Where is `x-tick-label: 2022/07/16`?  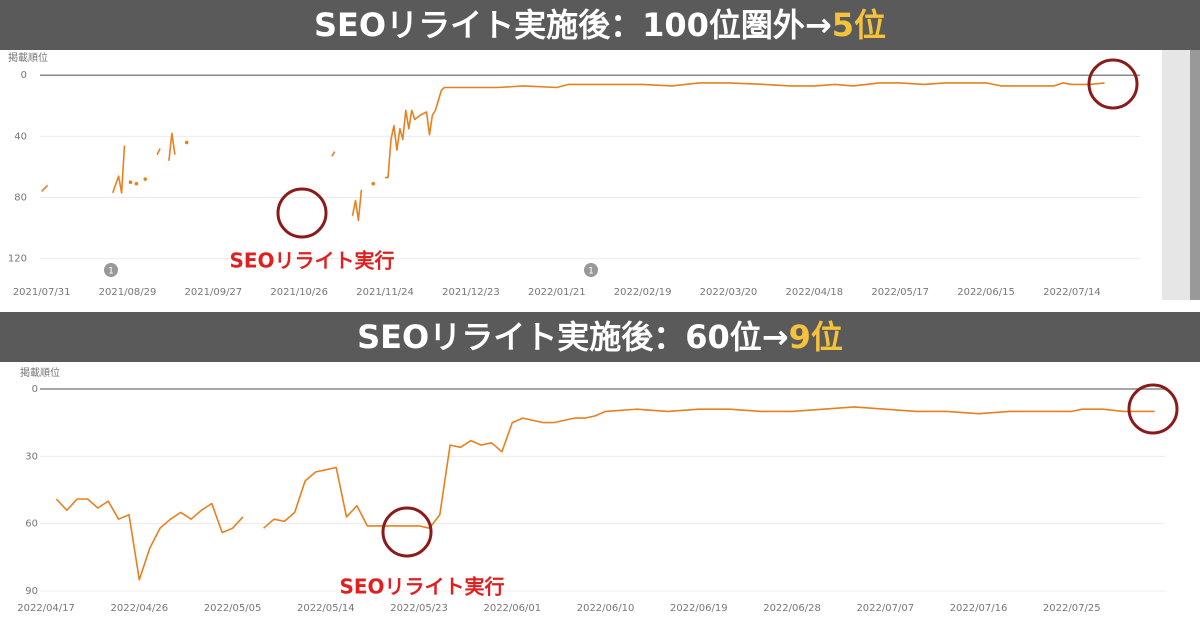
x-tick-label: 2022/07/16 is located at coordinates (979, 608).